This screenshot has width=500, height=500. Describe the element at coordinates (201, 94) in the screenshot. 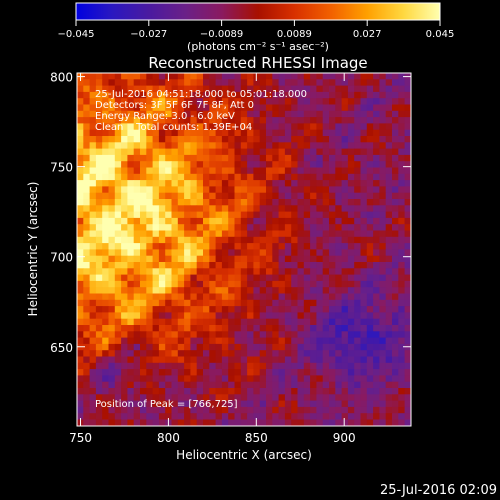

I see `annotation-time-range: 25-Jul-2016 04:51:18.000 to 05:01:18.000` at that location.